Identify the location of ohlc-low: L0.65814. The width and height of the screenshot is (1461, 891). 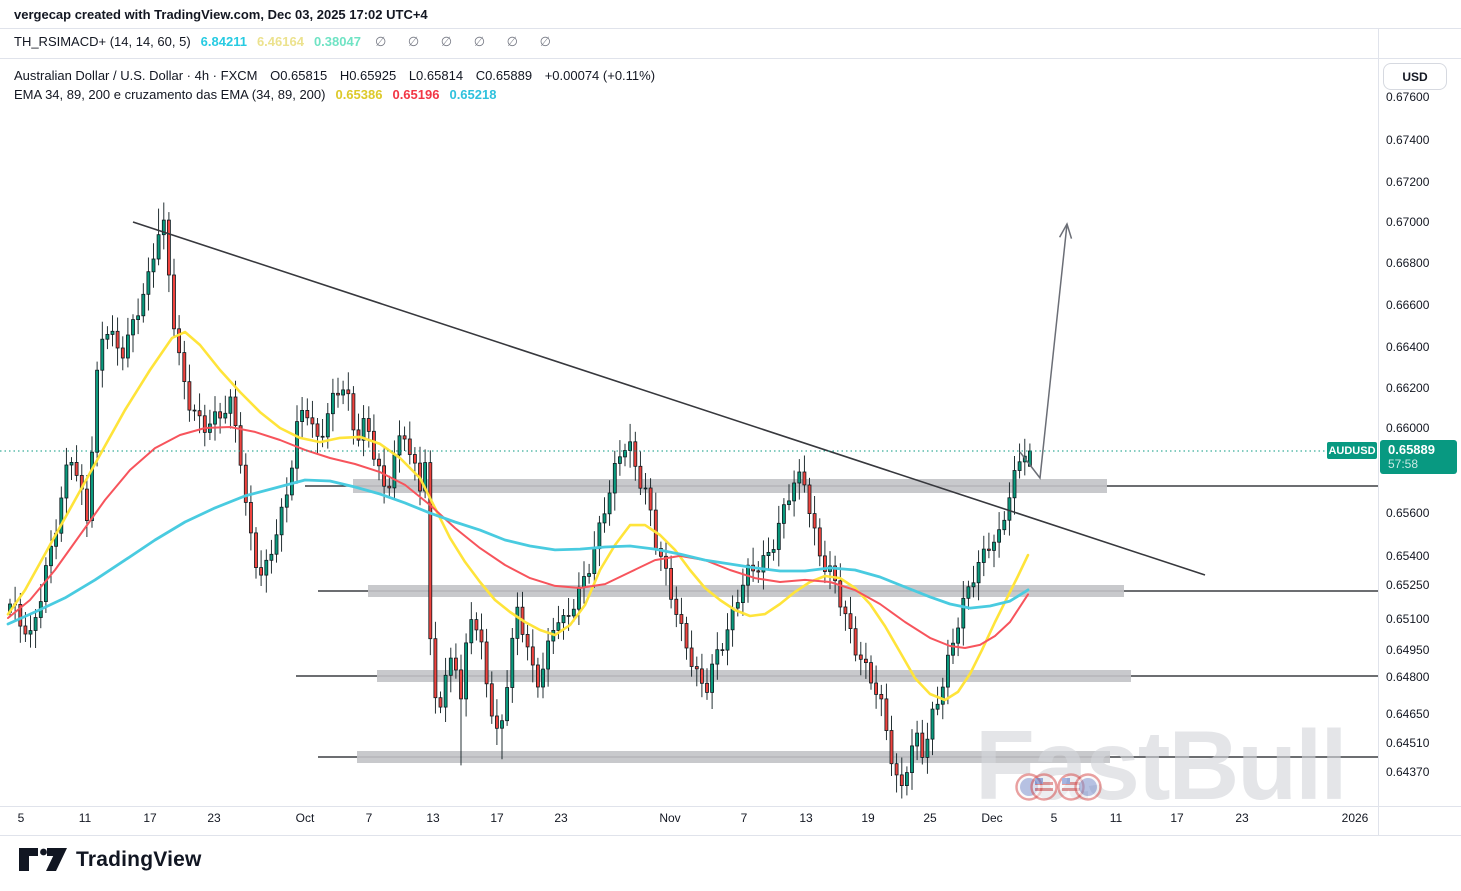
(436, 75).